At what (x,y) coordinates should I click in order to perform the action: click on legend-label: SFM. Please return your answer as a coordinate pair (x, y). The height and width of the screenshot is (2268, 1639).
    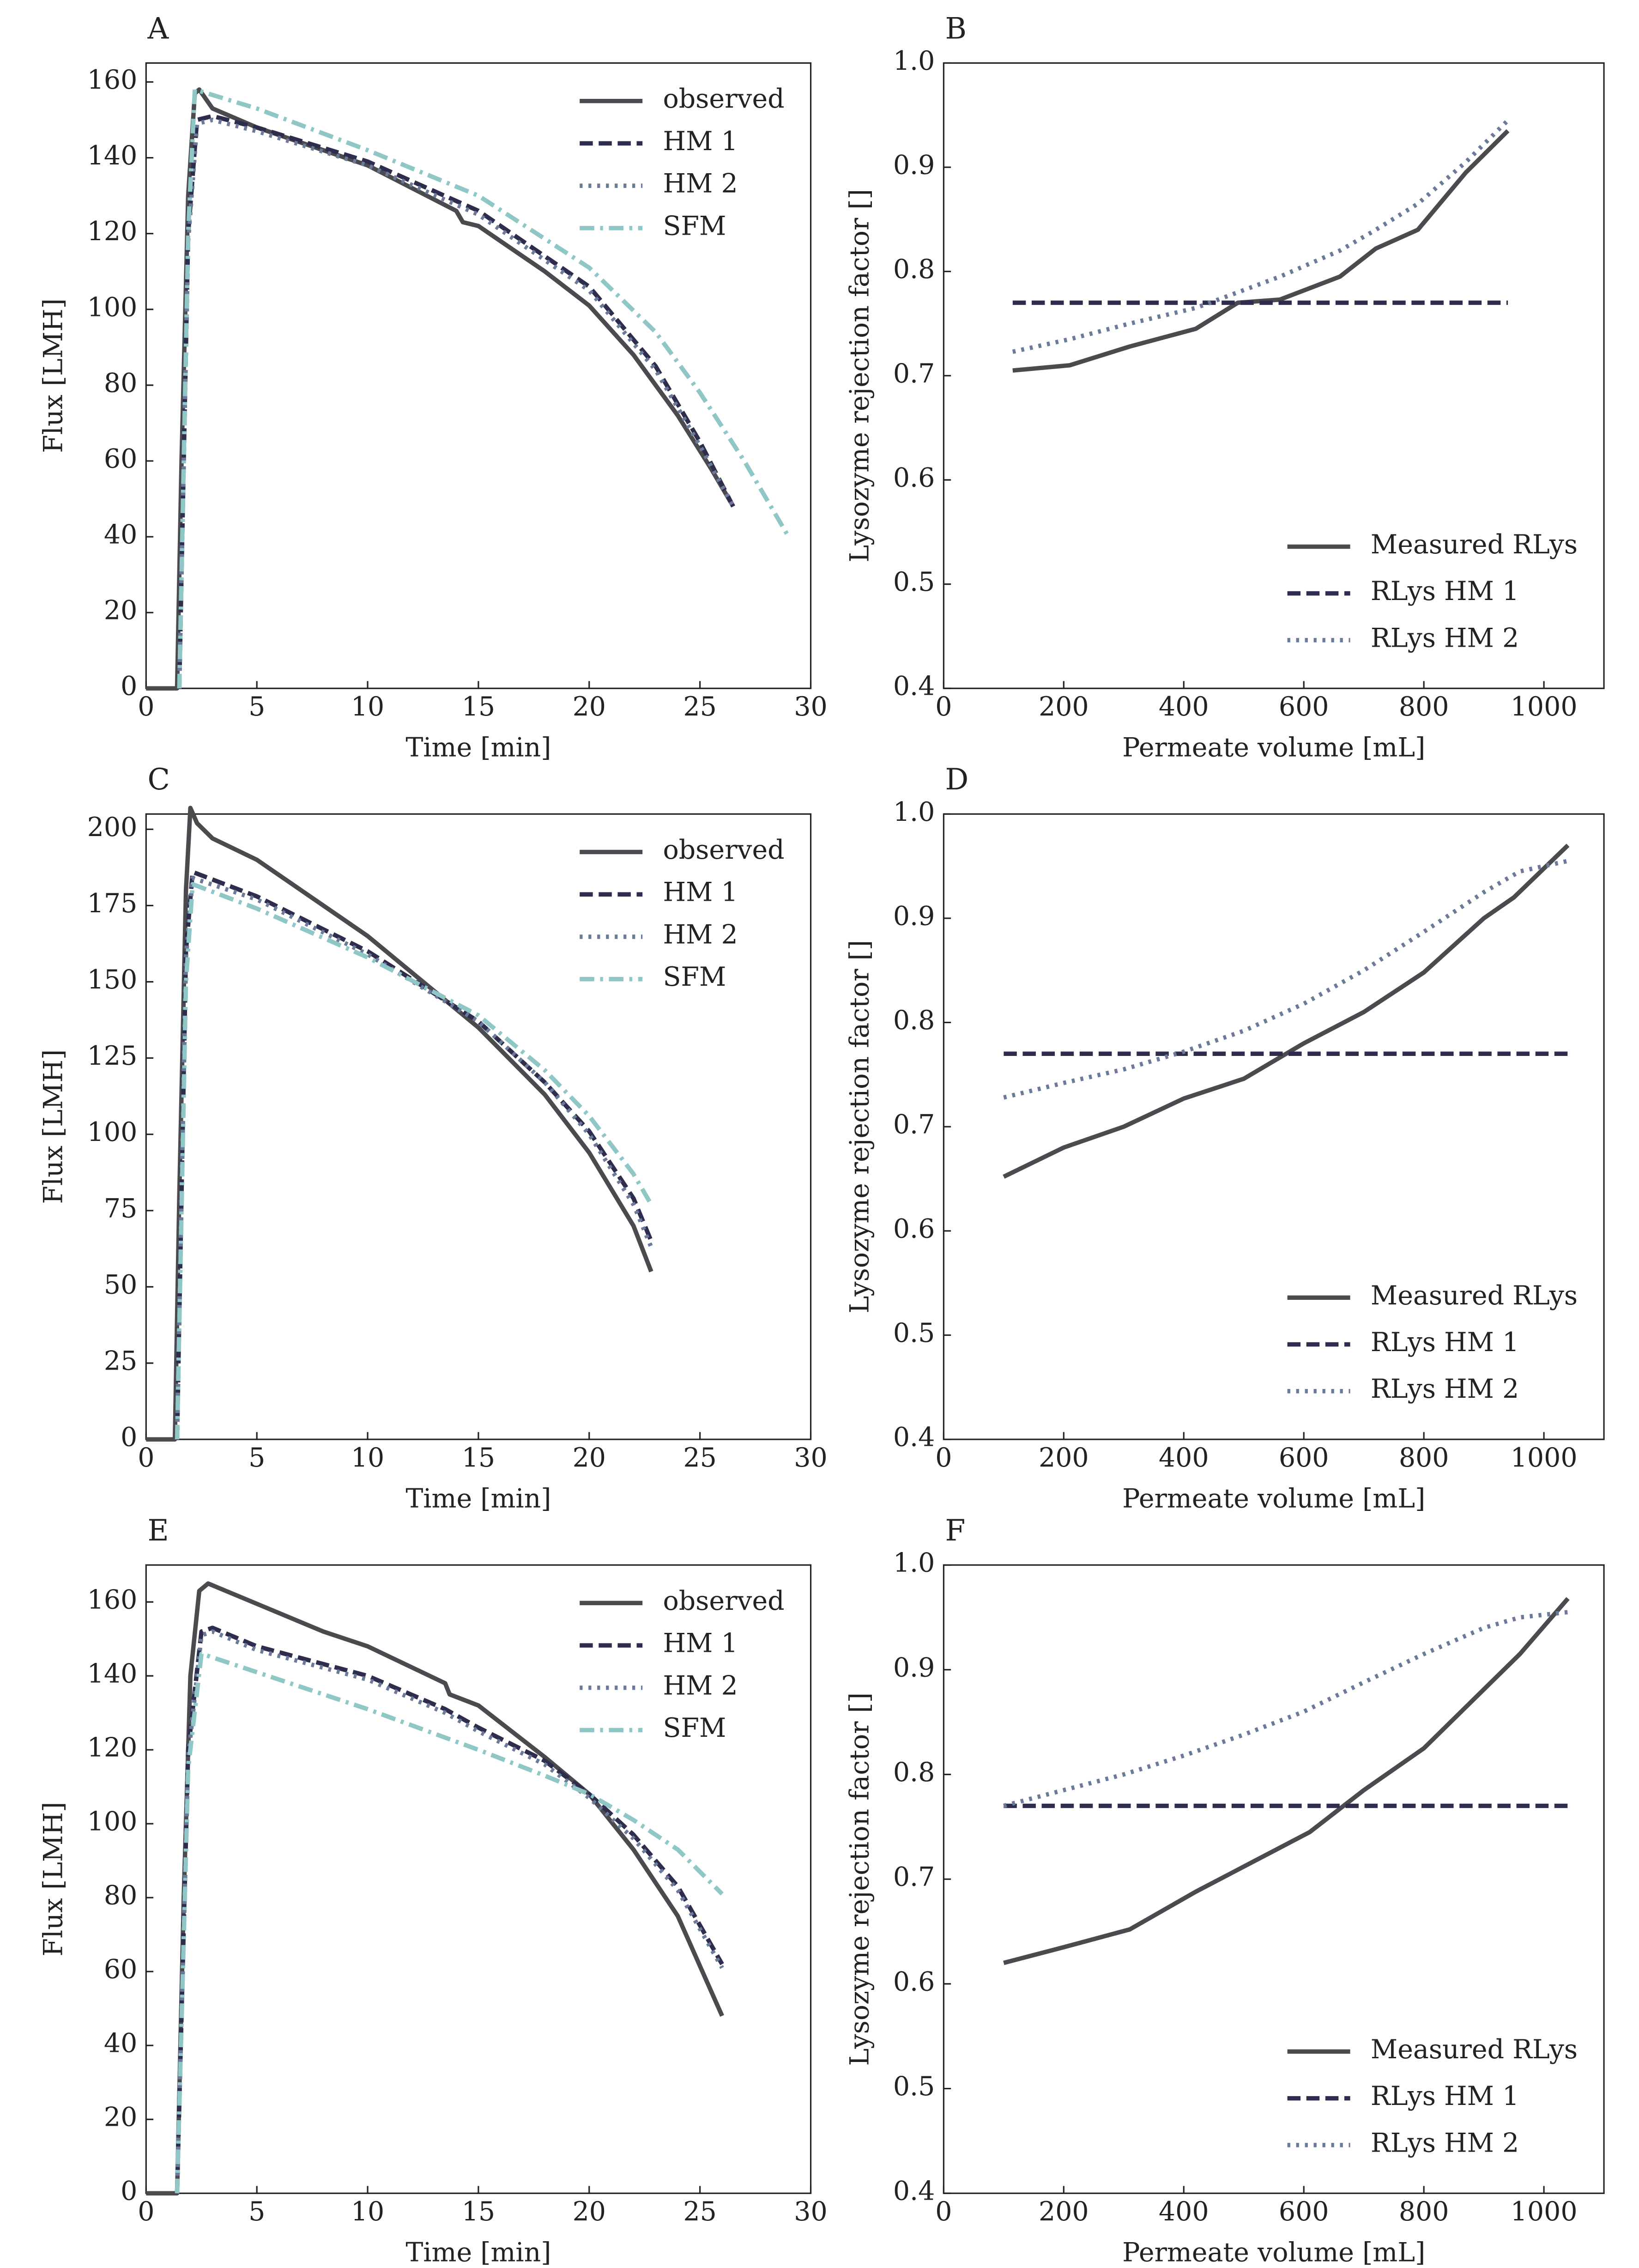
    Looking at the image, I should click on (694, 1728).